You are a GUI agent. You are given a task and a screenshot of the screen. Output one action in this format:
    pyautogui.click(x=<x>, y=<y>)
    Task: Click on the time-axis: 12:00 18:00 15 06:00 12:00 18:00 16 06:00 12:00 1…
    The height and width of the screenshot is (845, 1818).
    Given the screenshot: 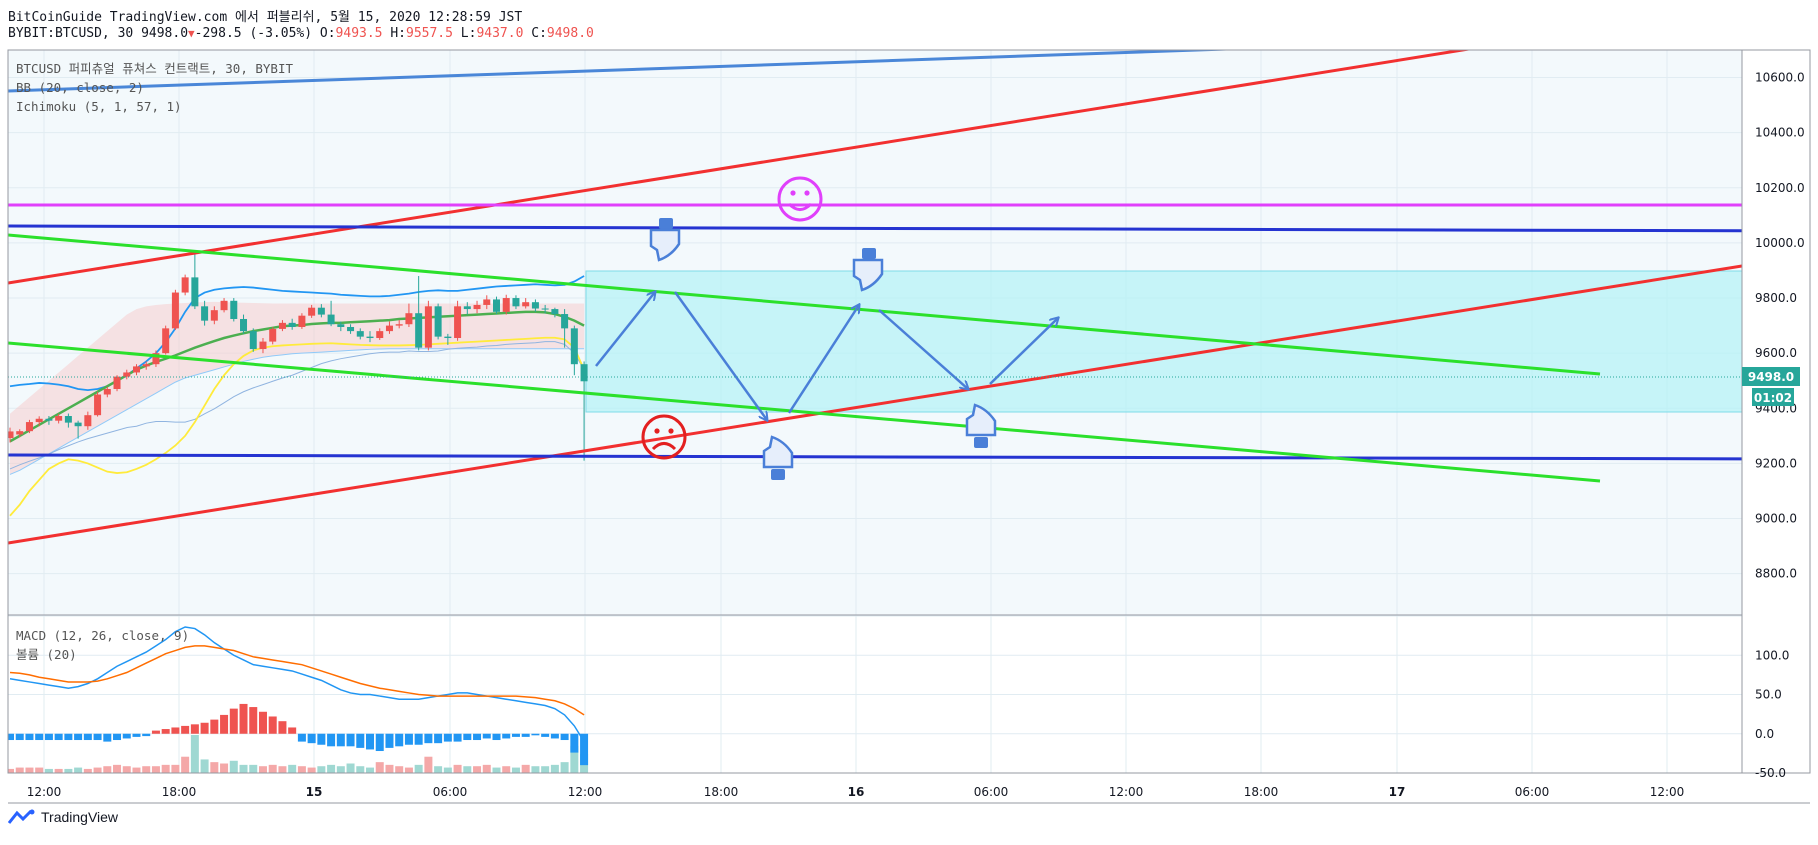 What is the action you would take?
    pyautogui.click(x=856, y=792)
    